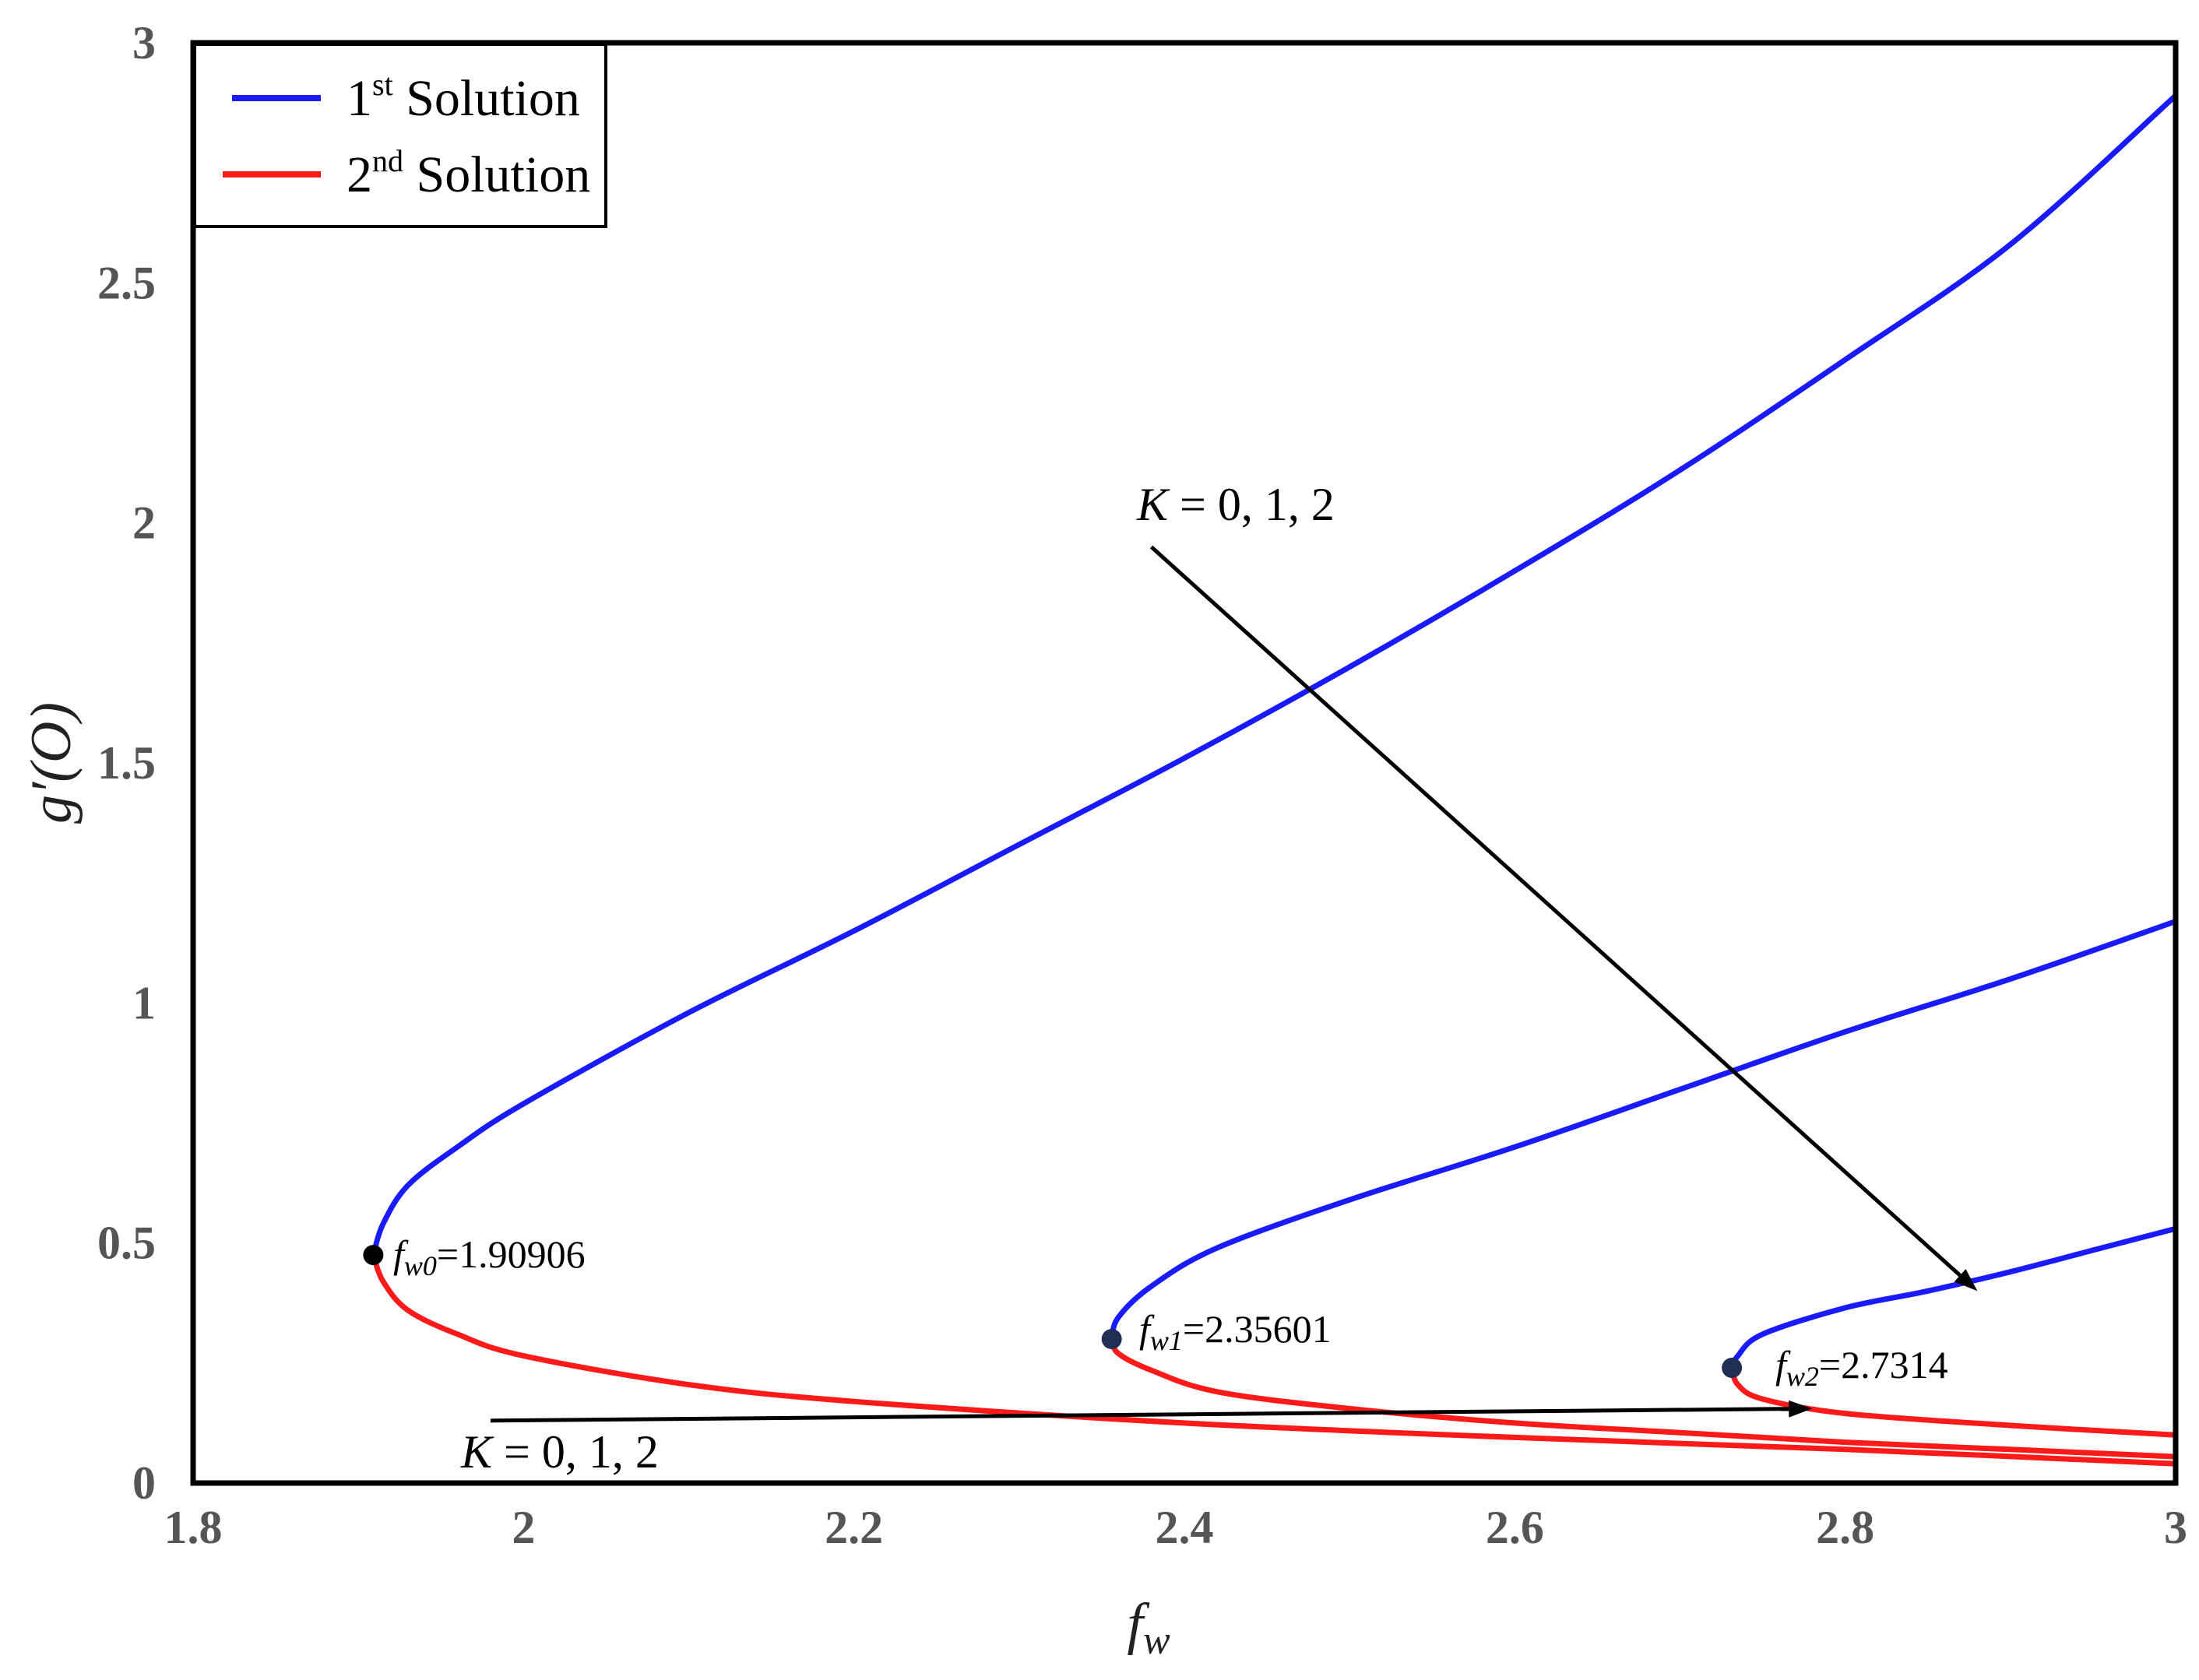 Image resolution: width=2199 pixels, height=1680 pixels. Describe the element at coordinates (1954, 1298) in the screenshot. I see `series-line-first-k2` at that location.